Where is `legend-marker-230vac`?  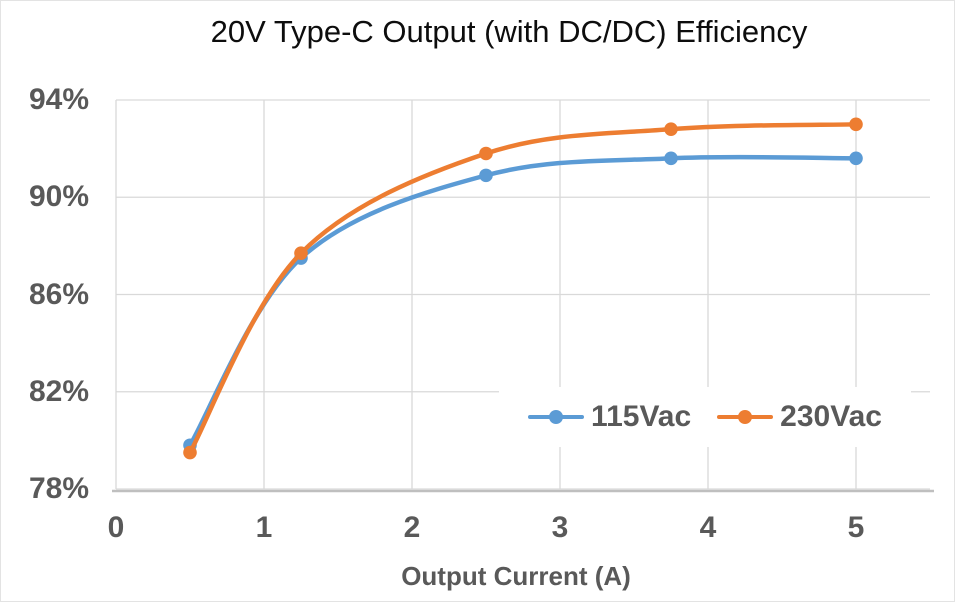 legend-marker-230vac is located at coordinates (745, 417).